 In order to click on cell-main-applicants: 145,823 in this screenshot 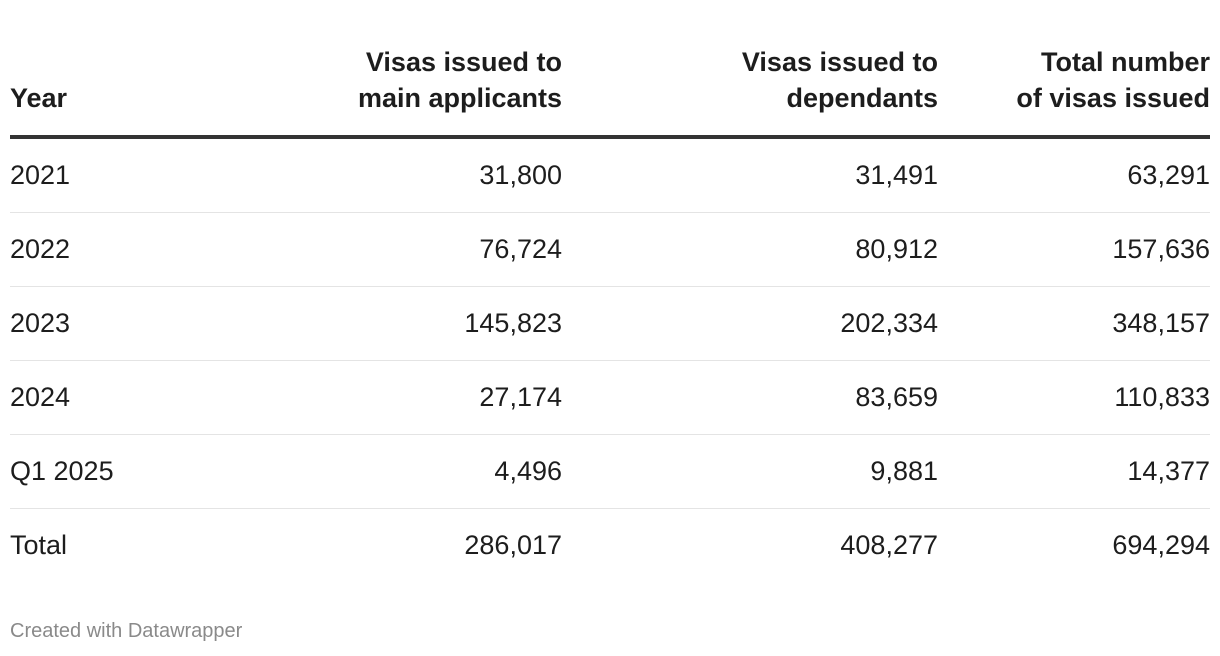, I will do `click(386, 323)`.